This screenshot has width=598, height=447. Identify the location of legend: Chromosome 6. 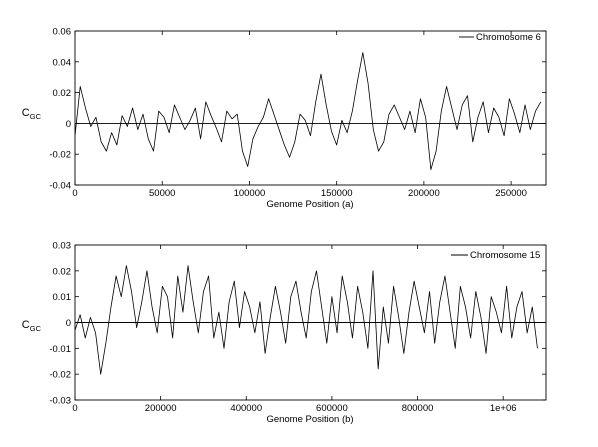
(500, 37).